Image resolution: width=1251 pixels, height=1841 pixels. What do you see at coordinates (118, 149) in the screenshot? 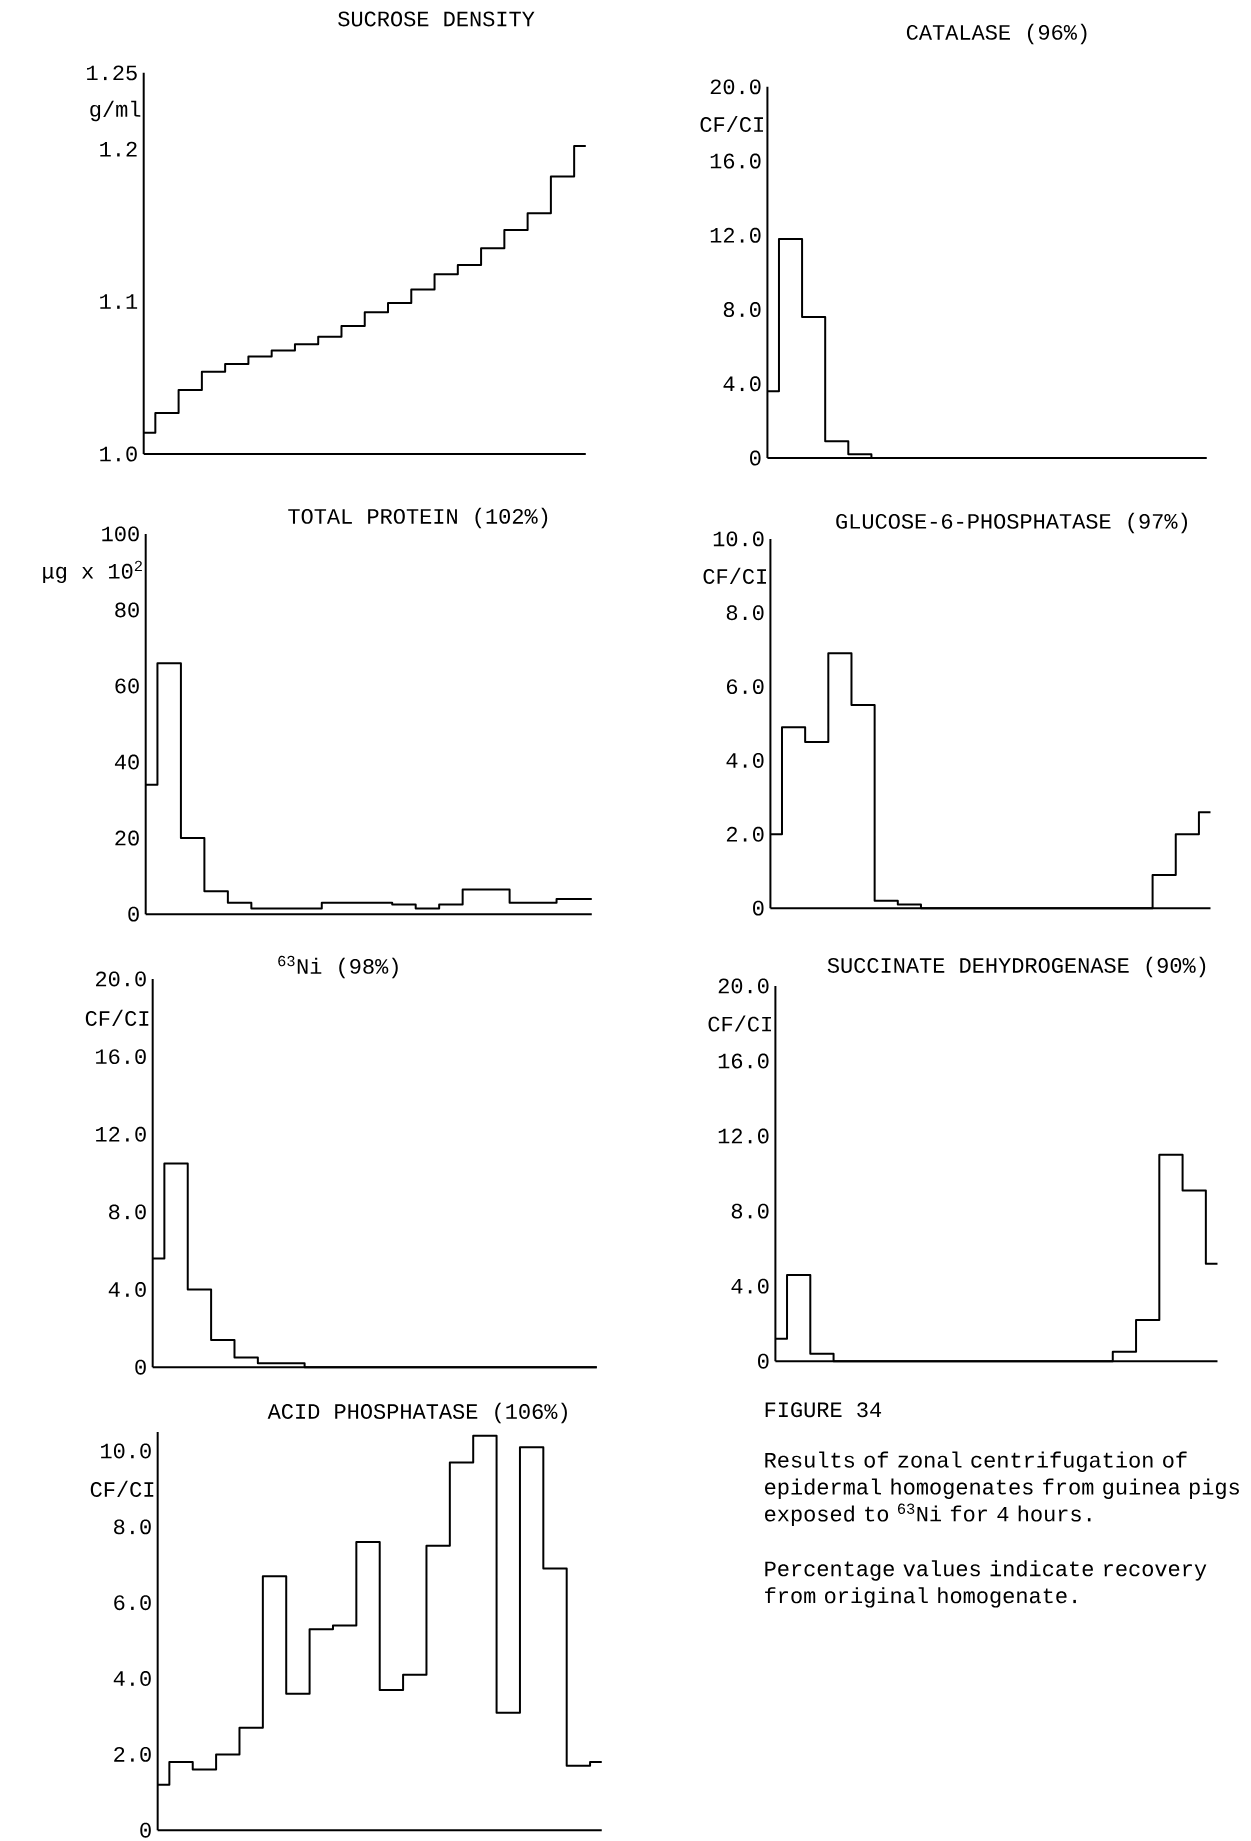
I see `y-tick-label: 1.2` at bounding box center [118, 149].